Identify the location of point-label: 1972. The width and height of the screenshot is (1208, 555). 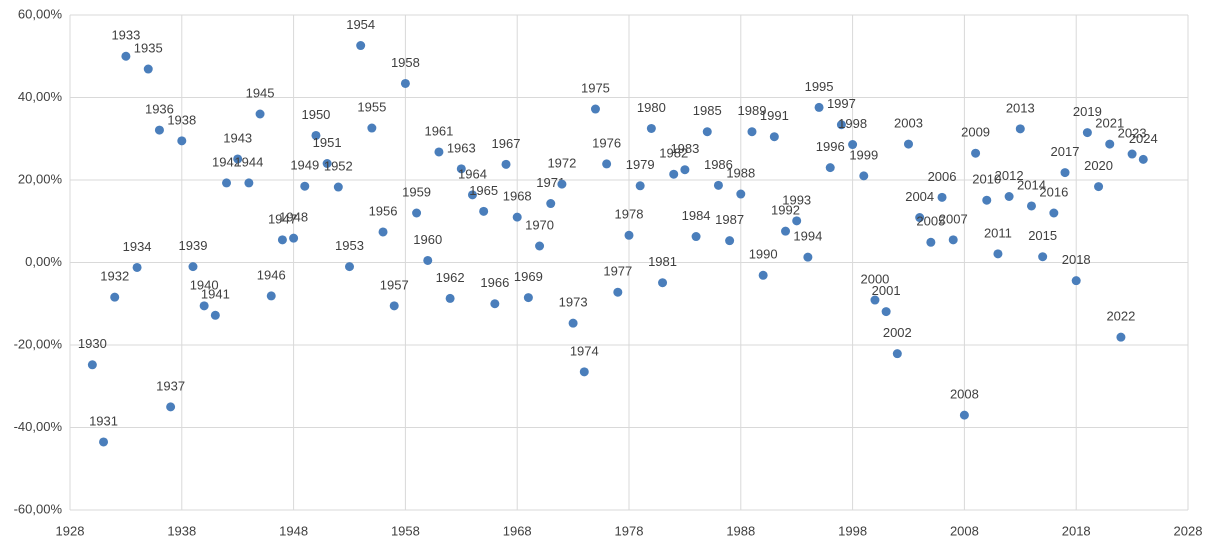
(561, 163).